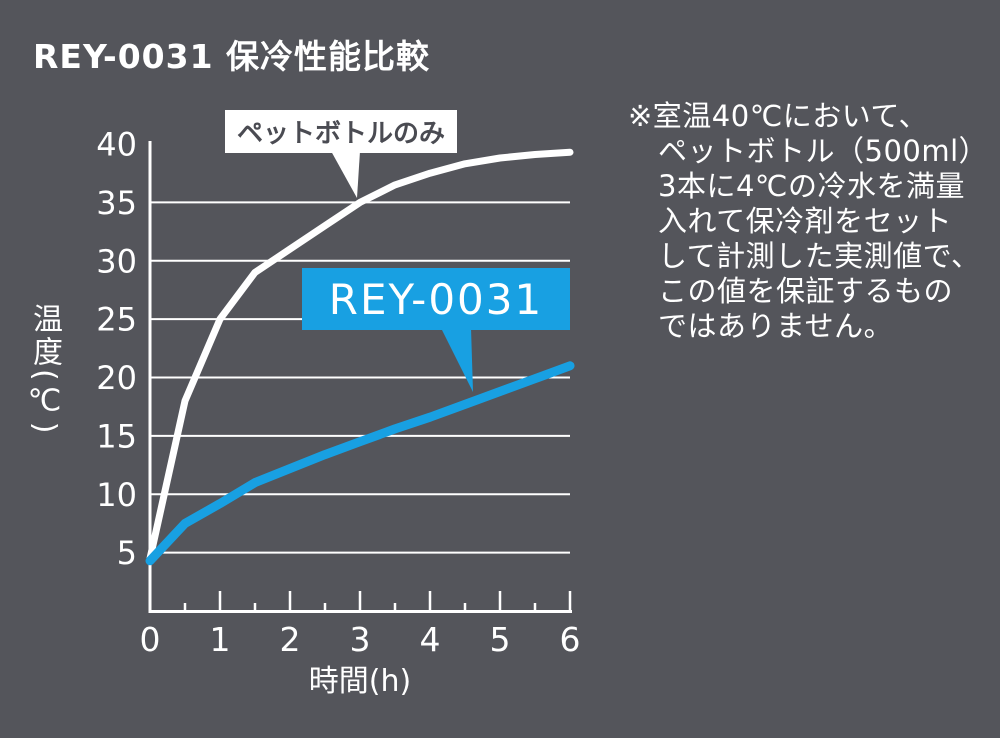 Image resolution: width=1000 pixels, height=738 pixels. Describe the element at coordinates (116, 495) in the screenshot. I see `y-tick-label: 10` at that location.